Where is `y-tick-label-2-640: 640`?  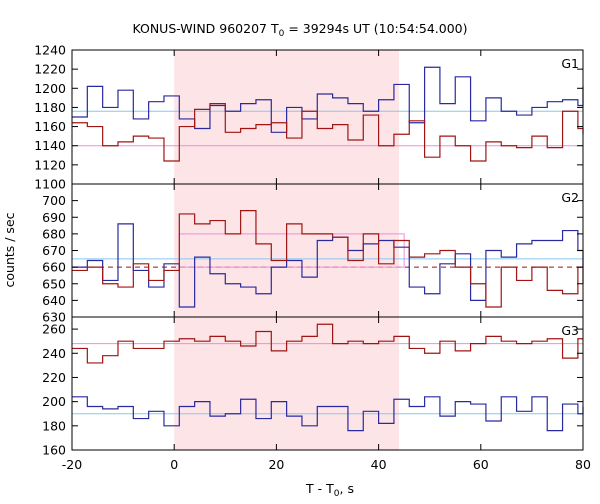 y-tick-label-2-640: 640 is located at coordinates (54, 300).